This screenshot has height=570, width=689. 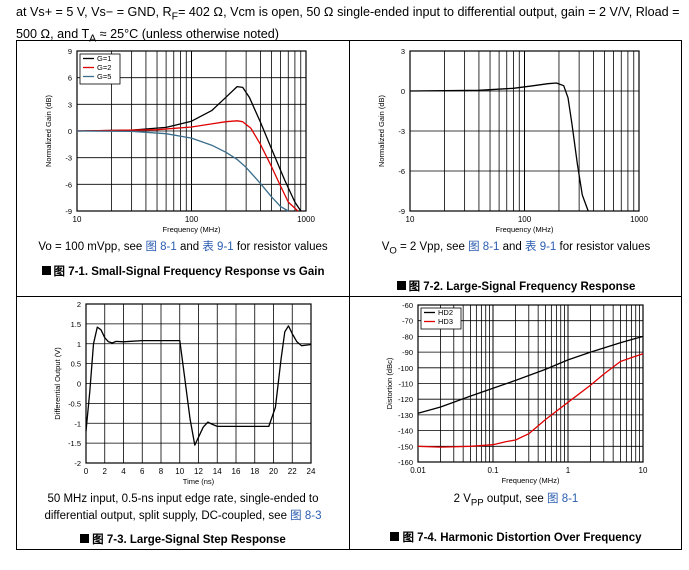 What do you see at coordinates (405, 399) in the screenshot?
I see `y-tick-label: -120` at bounding box center [405, 399].